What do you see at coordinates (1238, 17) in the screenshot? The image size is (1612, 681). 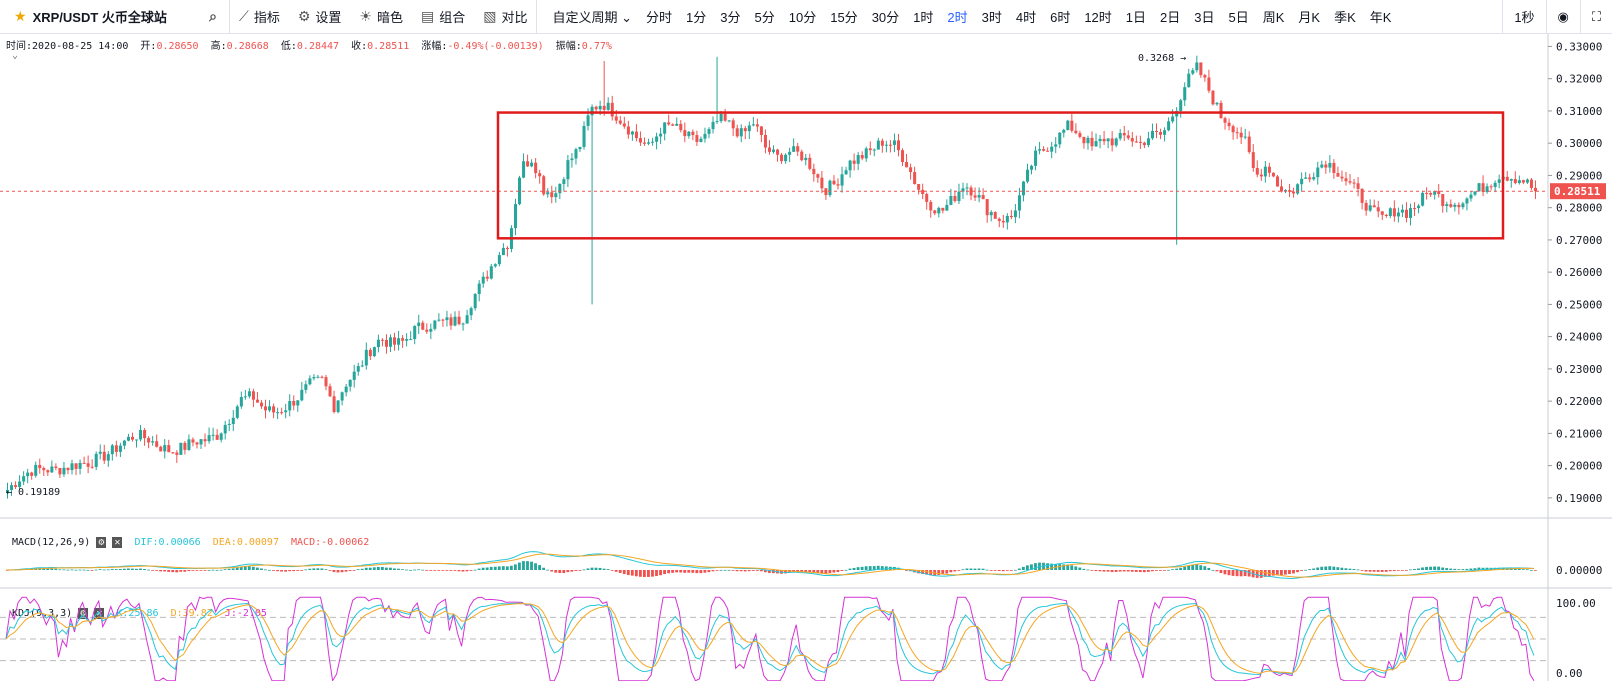 I see `period-button: 5日` at bounding box center [1238, 17].